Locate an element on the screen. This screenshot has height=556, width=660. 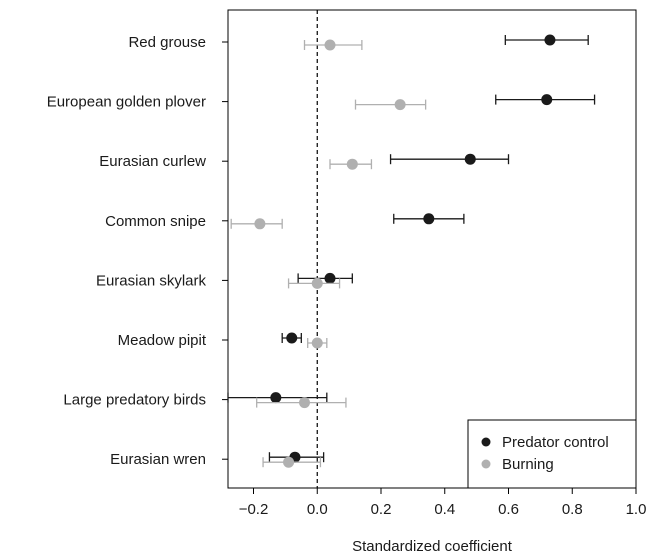
category-label: European golden plover is located at coordinates (126, 102).